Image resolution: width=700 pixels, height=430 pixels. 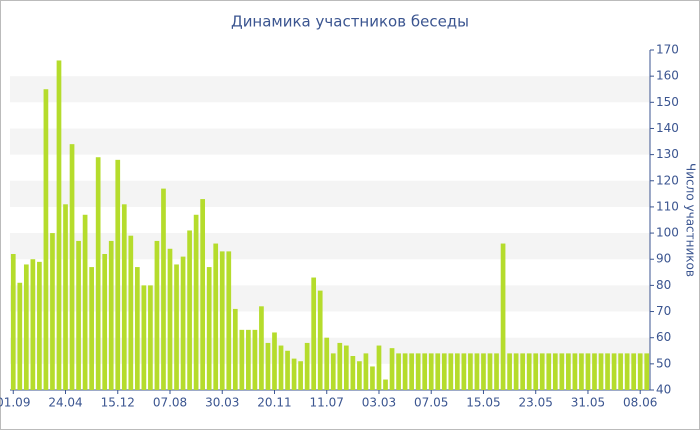 What do you see at coordinates (431, 403) in the screenshot?
I see `x-tick-label: 07.05` at bounding box center [431, 403].